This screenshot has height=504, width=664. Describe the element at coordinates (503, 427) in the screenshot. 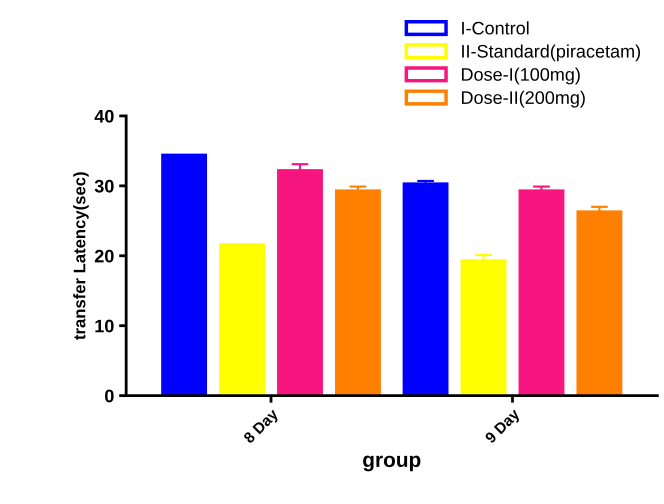

I see `x-tick-label: 9 Day` at that location.